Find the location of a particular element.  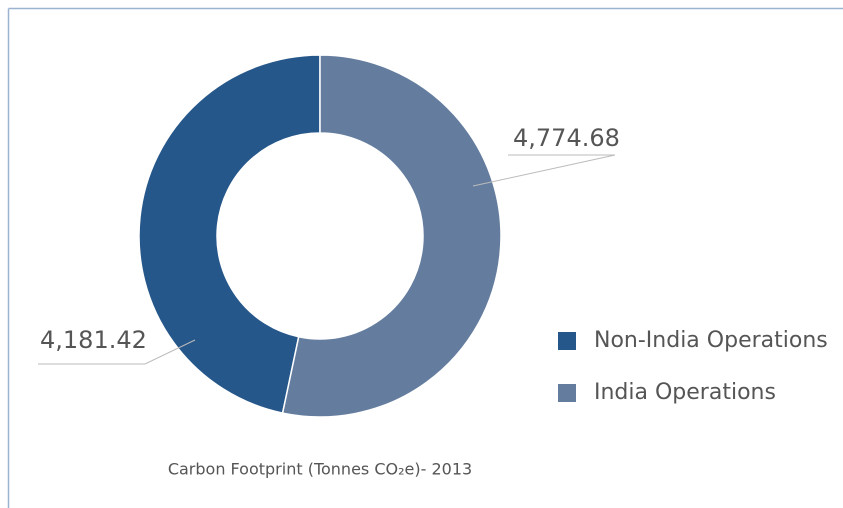

legend-label: India Operations is located at coordinates (685, 392).